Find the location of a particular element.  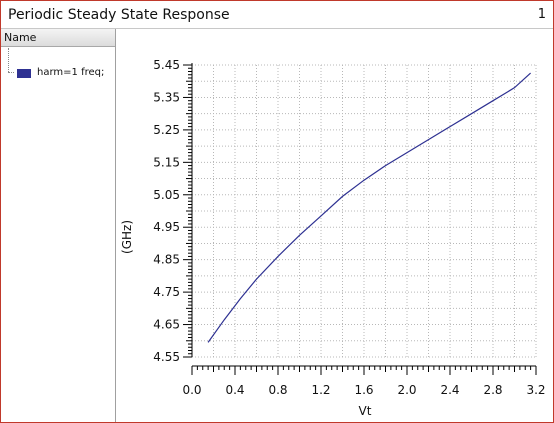

y-axis-title: (GHz) is located at coordinates (127, 237).